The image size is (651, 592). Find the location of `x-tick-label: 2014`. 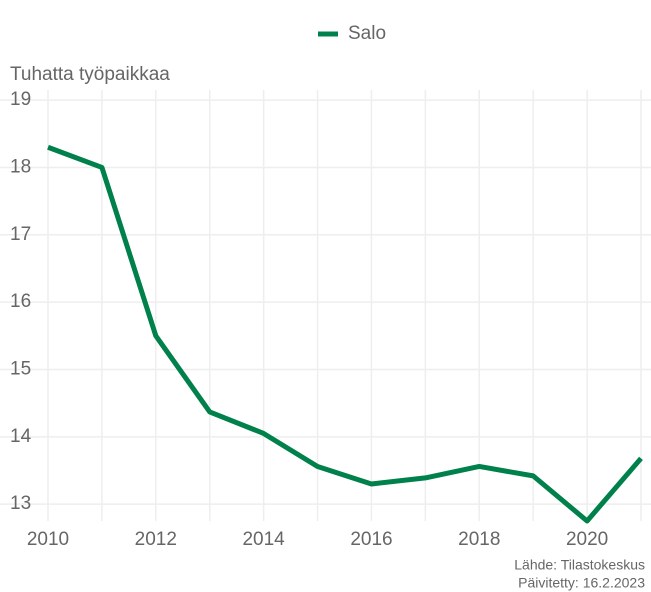

x-tick-label: 2014 is located at coordinates (263, 539).